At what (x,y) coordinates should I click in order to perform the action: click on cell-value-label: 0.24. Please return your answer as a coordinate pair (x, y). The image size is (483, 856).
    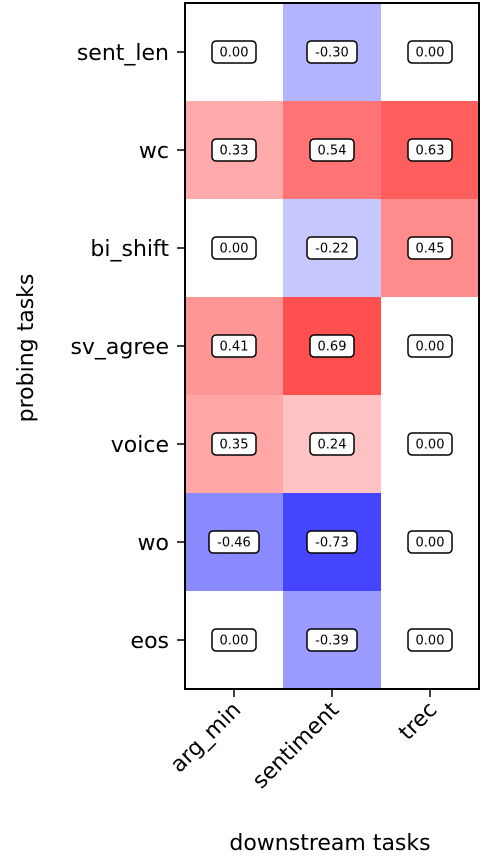
    Looking at the image, I should click on (332, 444).